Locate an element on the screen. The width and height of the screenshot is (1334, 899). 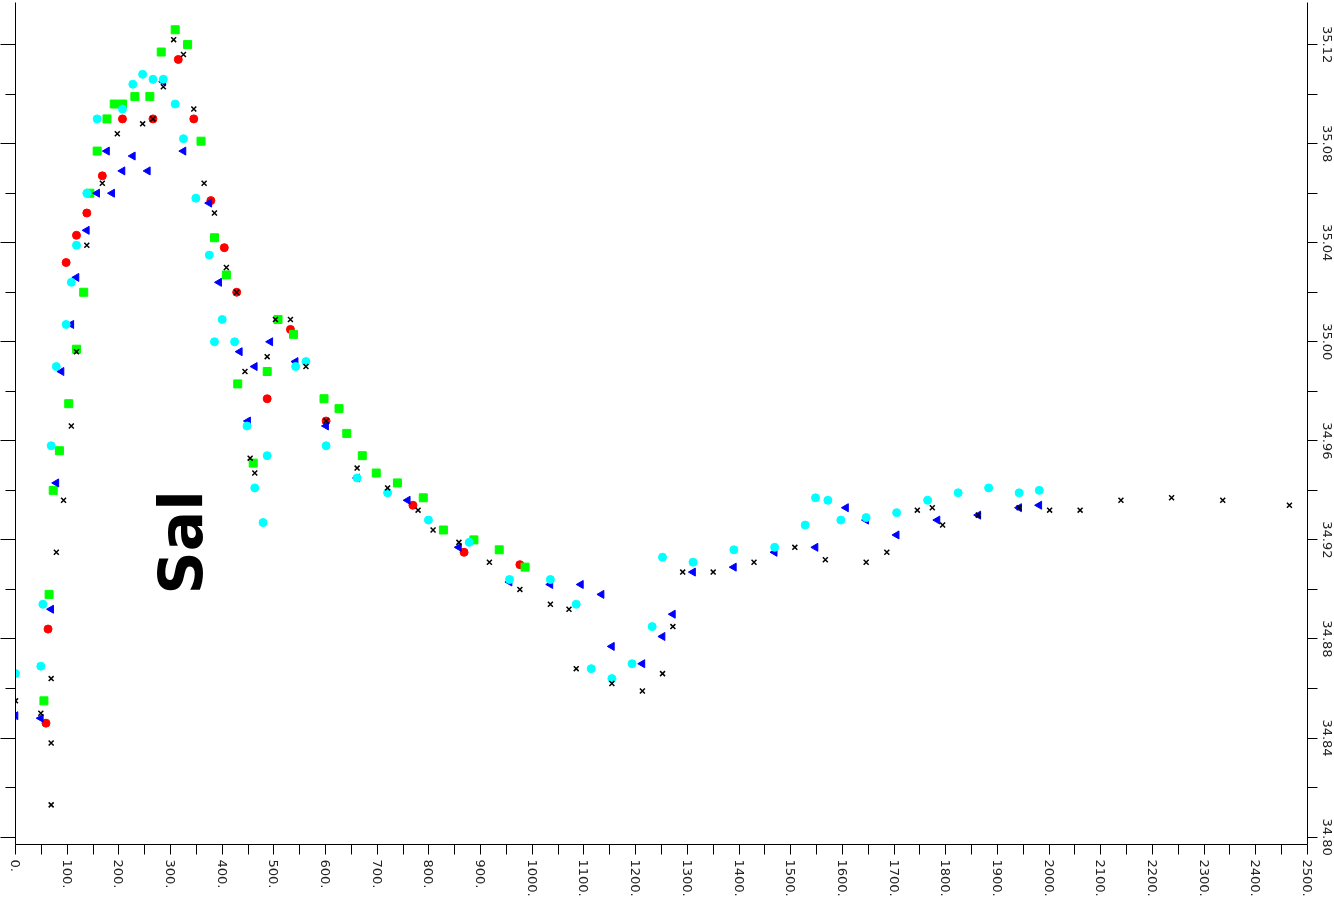
x-tick-label: 1000. is located at coordinates (532, 878).